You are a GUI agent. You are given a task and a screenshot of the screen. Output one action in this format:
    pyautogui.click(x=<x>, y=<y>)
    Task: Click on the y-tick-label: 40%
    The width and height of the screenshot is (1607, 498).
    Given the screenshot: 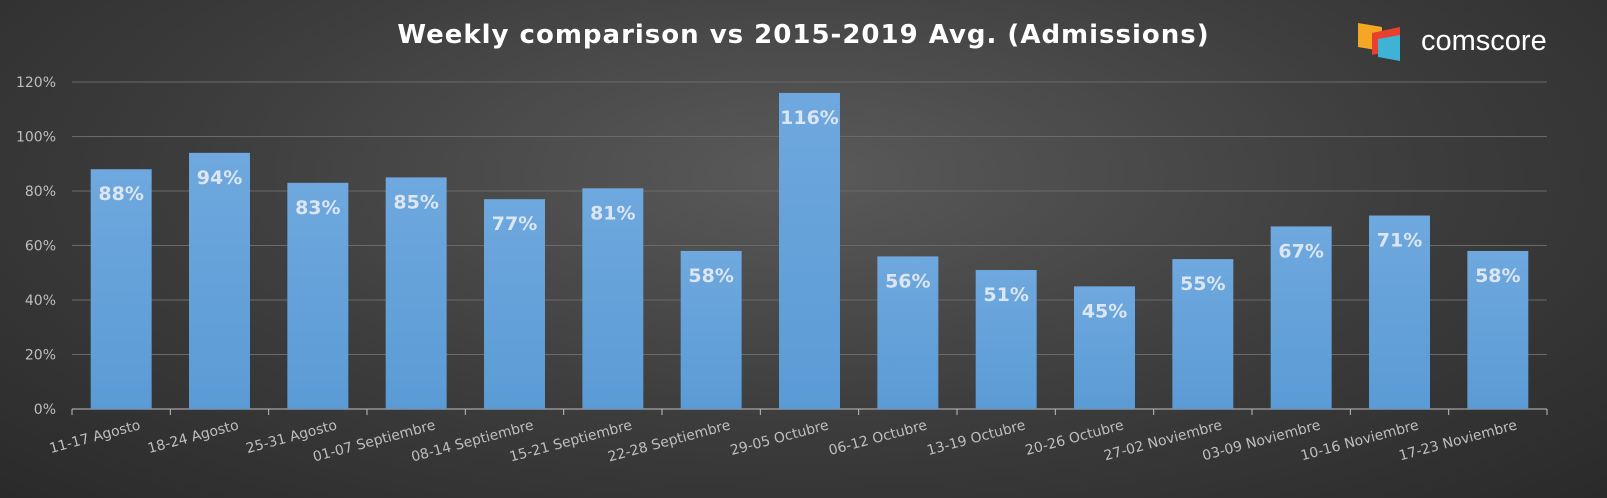 What is the action you would take?
    pyautogui.click(x=40, y=301)
    